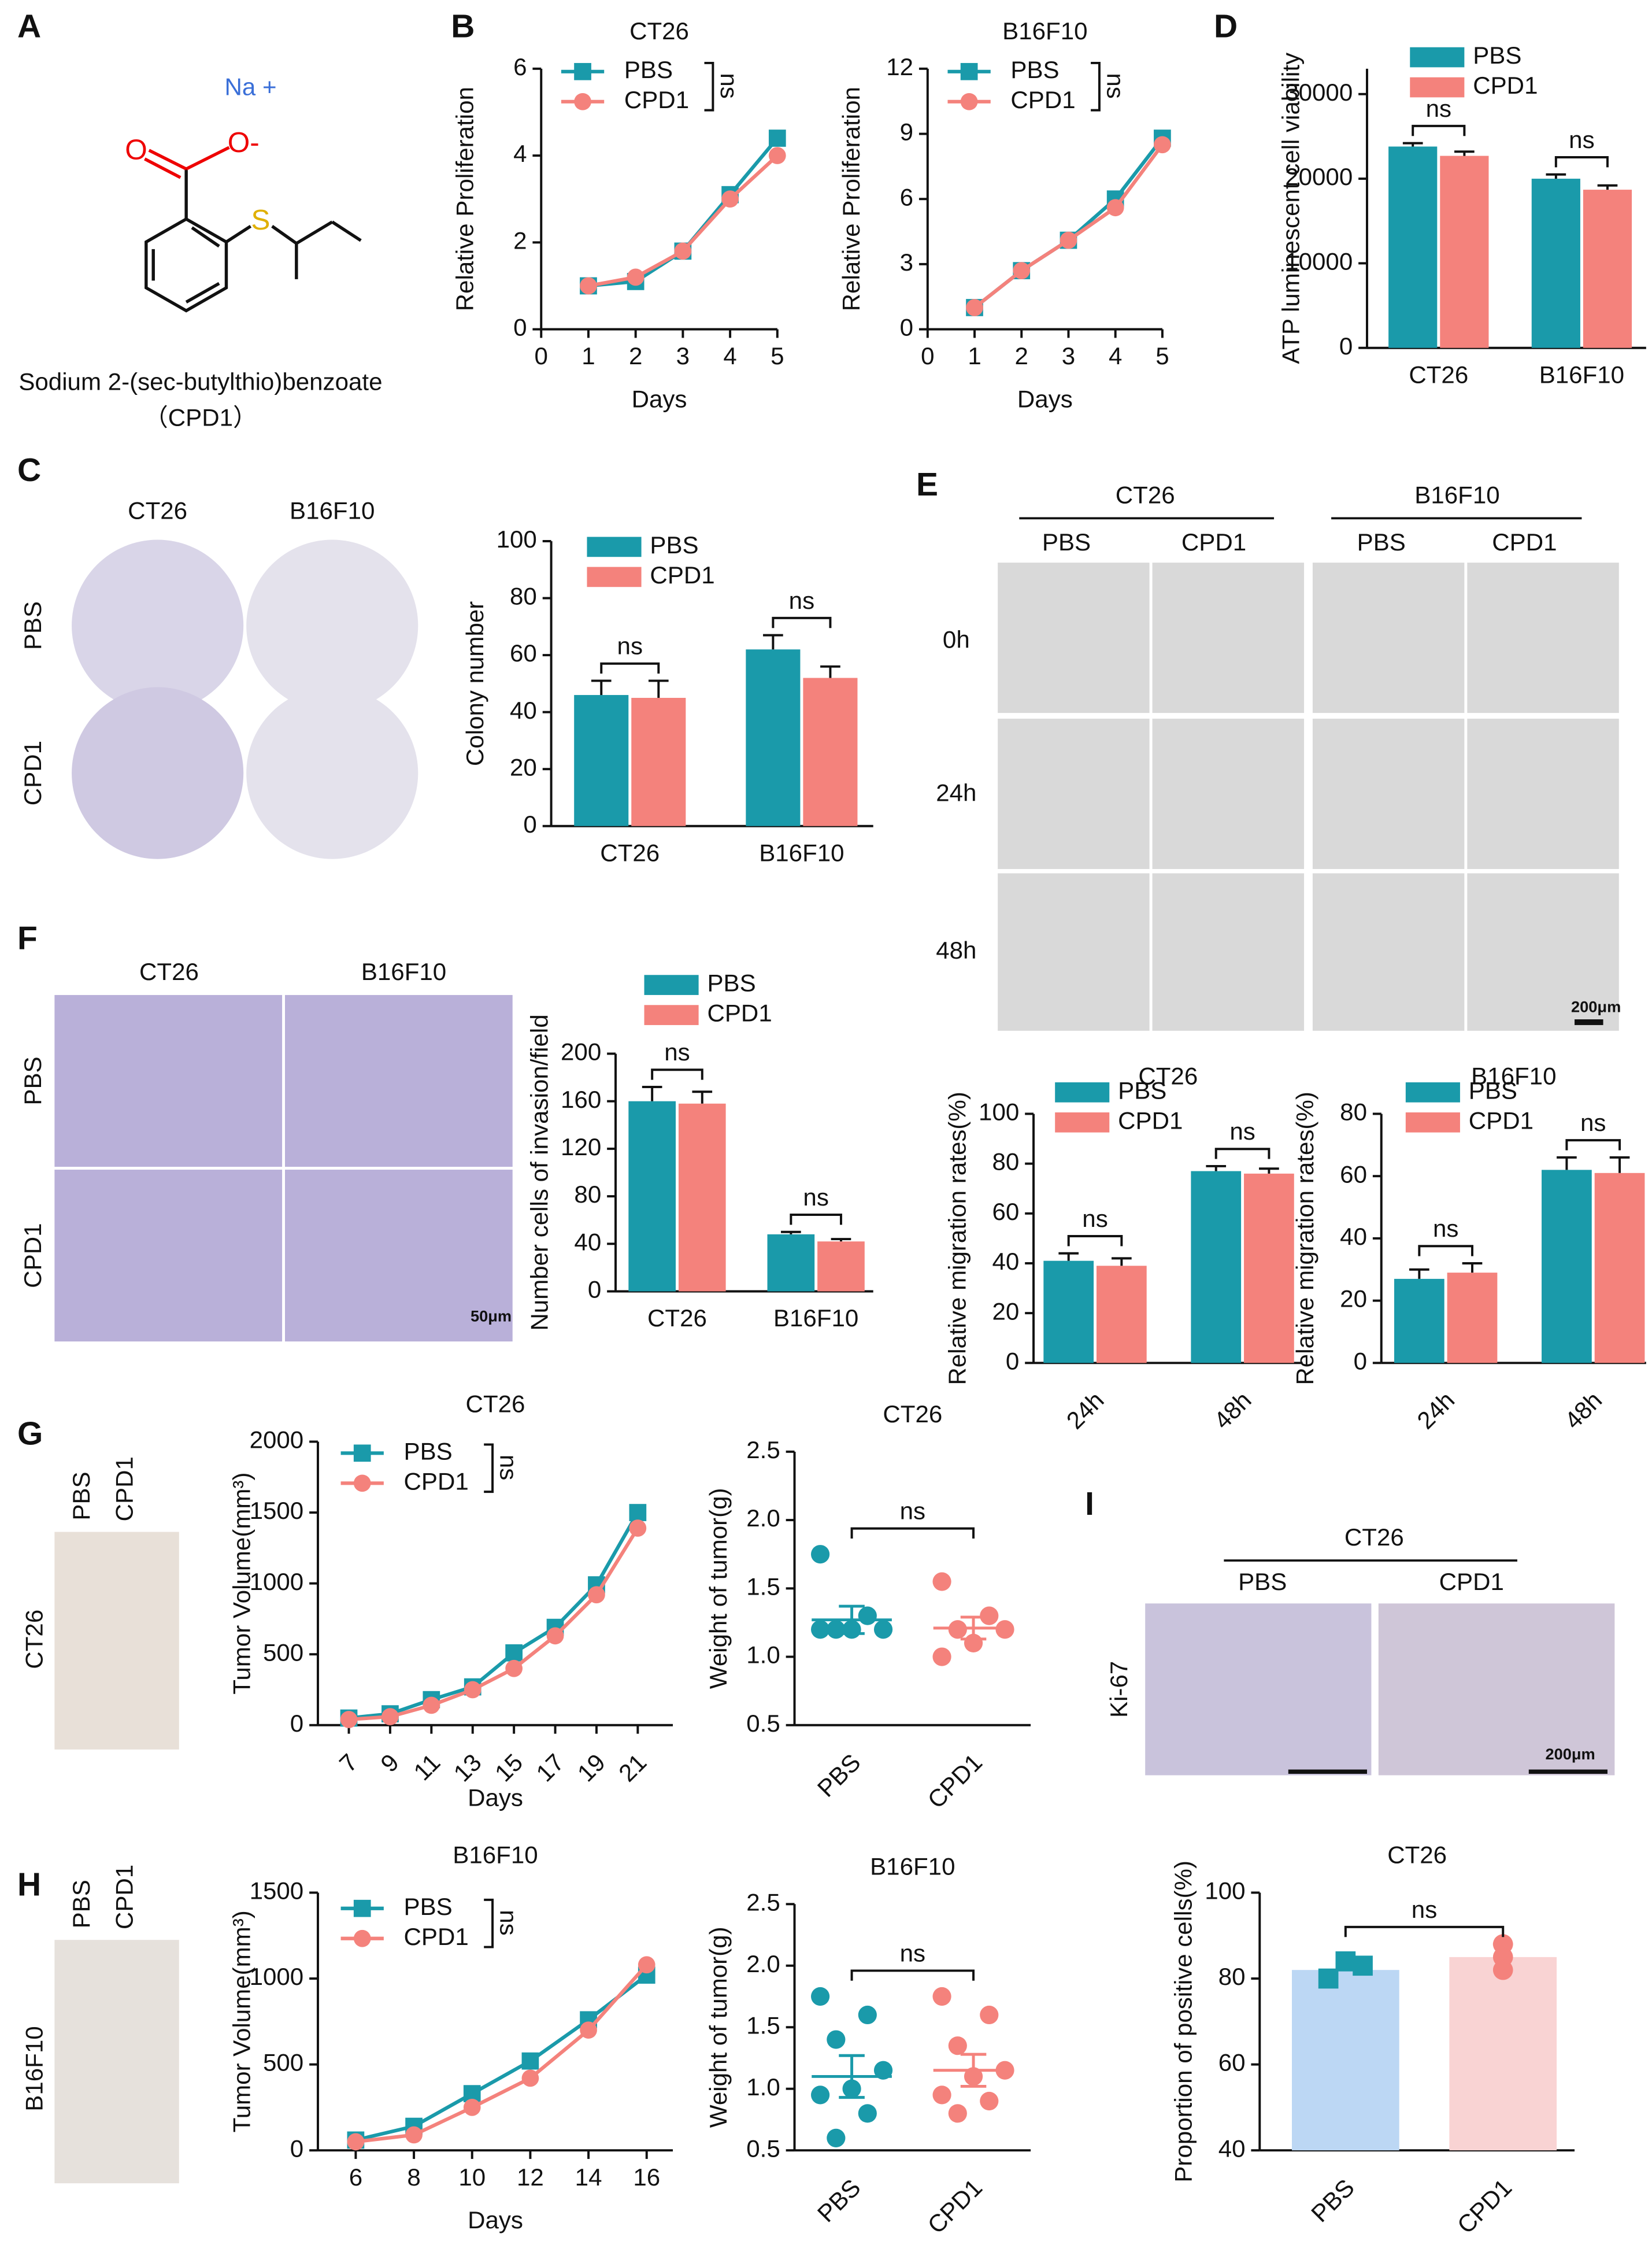 The height and width of the screenshot is (2252, 1652). I want to click on y-tick-label: 40, so click(523, 710).